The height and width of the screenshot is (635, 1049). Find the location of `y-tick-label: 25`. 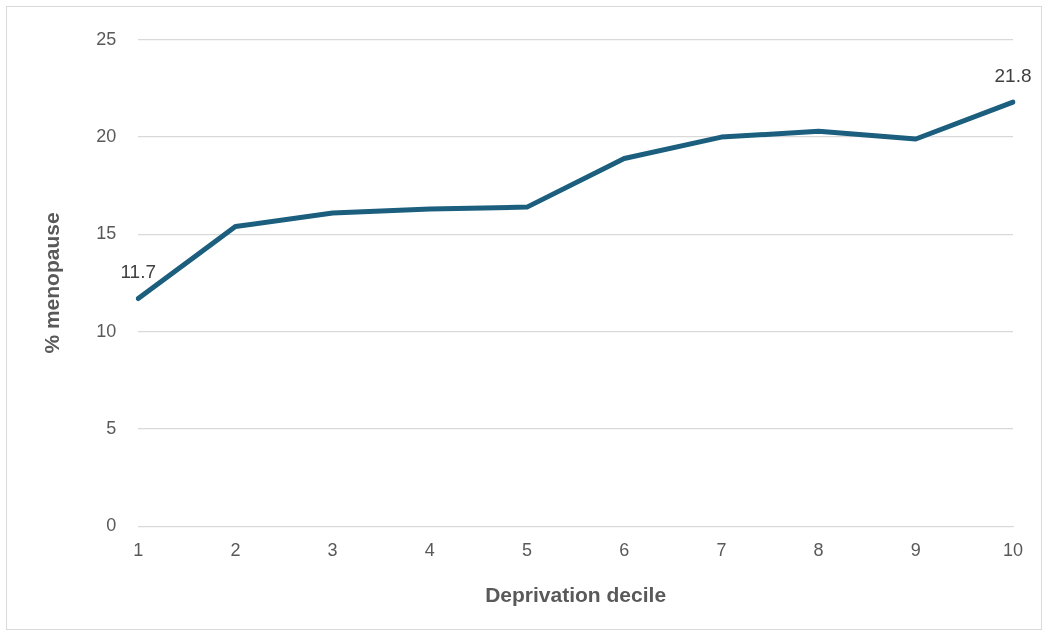

y-tick-label: 25 is located at coordinates (106, 38).